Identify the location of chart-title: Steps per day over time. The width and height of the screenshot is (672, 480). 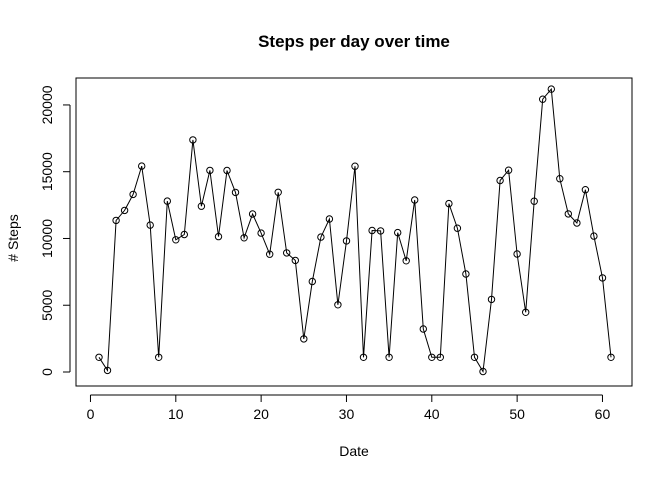
(354, 41).